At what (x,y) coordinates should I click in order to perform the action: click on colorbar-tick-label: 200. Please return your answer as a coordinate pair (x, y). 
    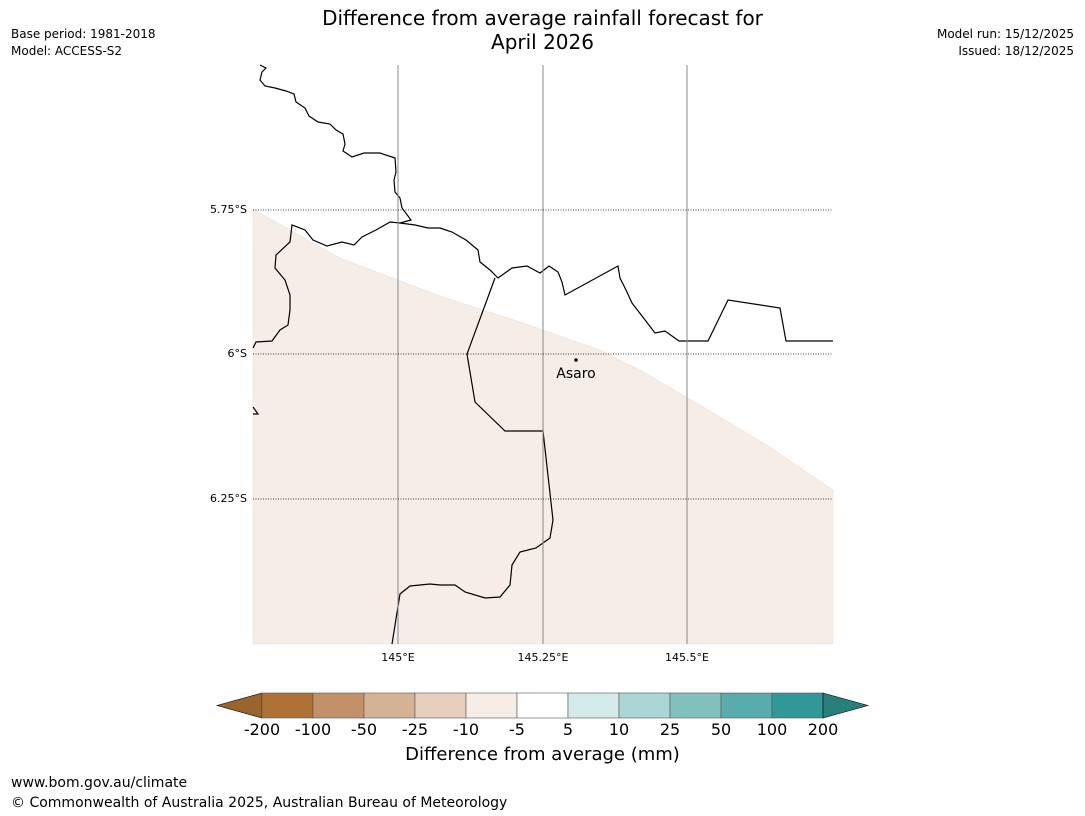
    Looking at the image, I should click on (823, 729).